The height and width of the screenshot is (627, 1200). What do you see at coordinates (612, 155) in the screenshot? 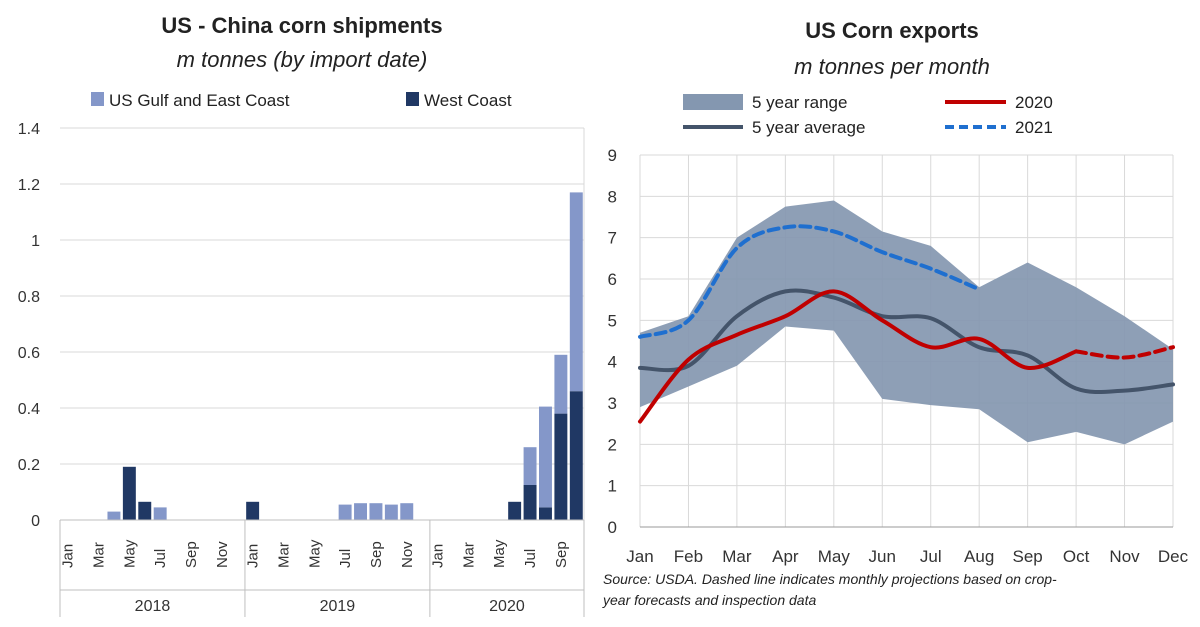
I see `right-y-tick-label: 9` at bounding box center [612, 155].